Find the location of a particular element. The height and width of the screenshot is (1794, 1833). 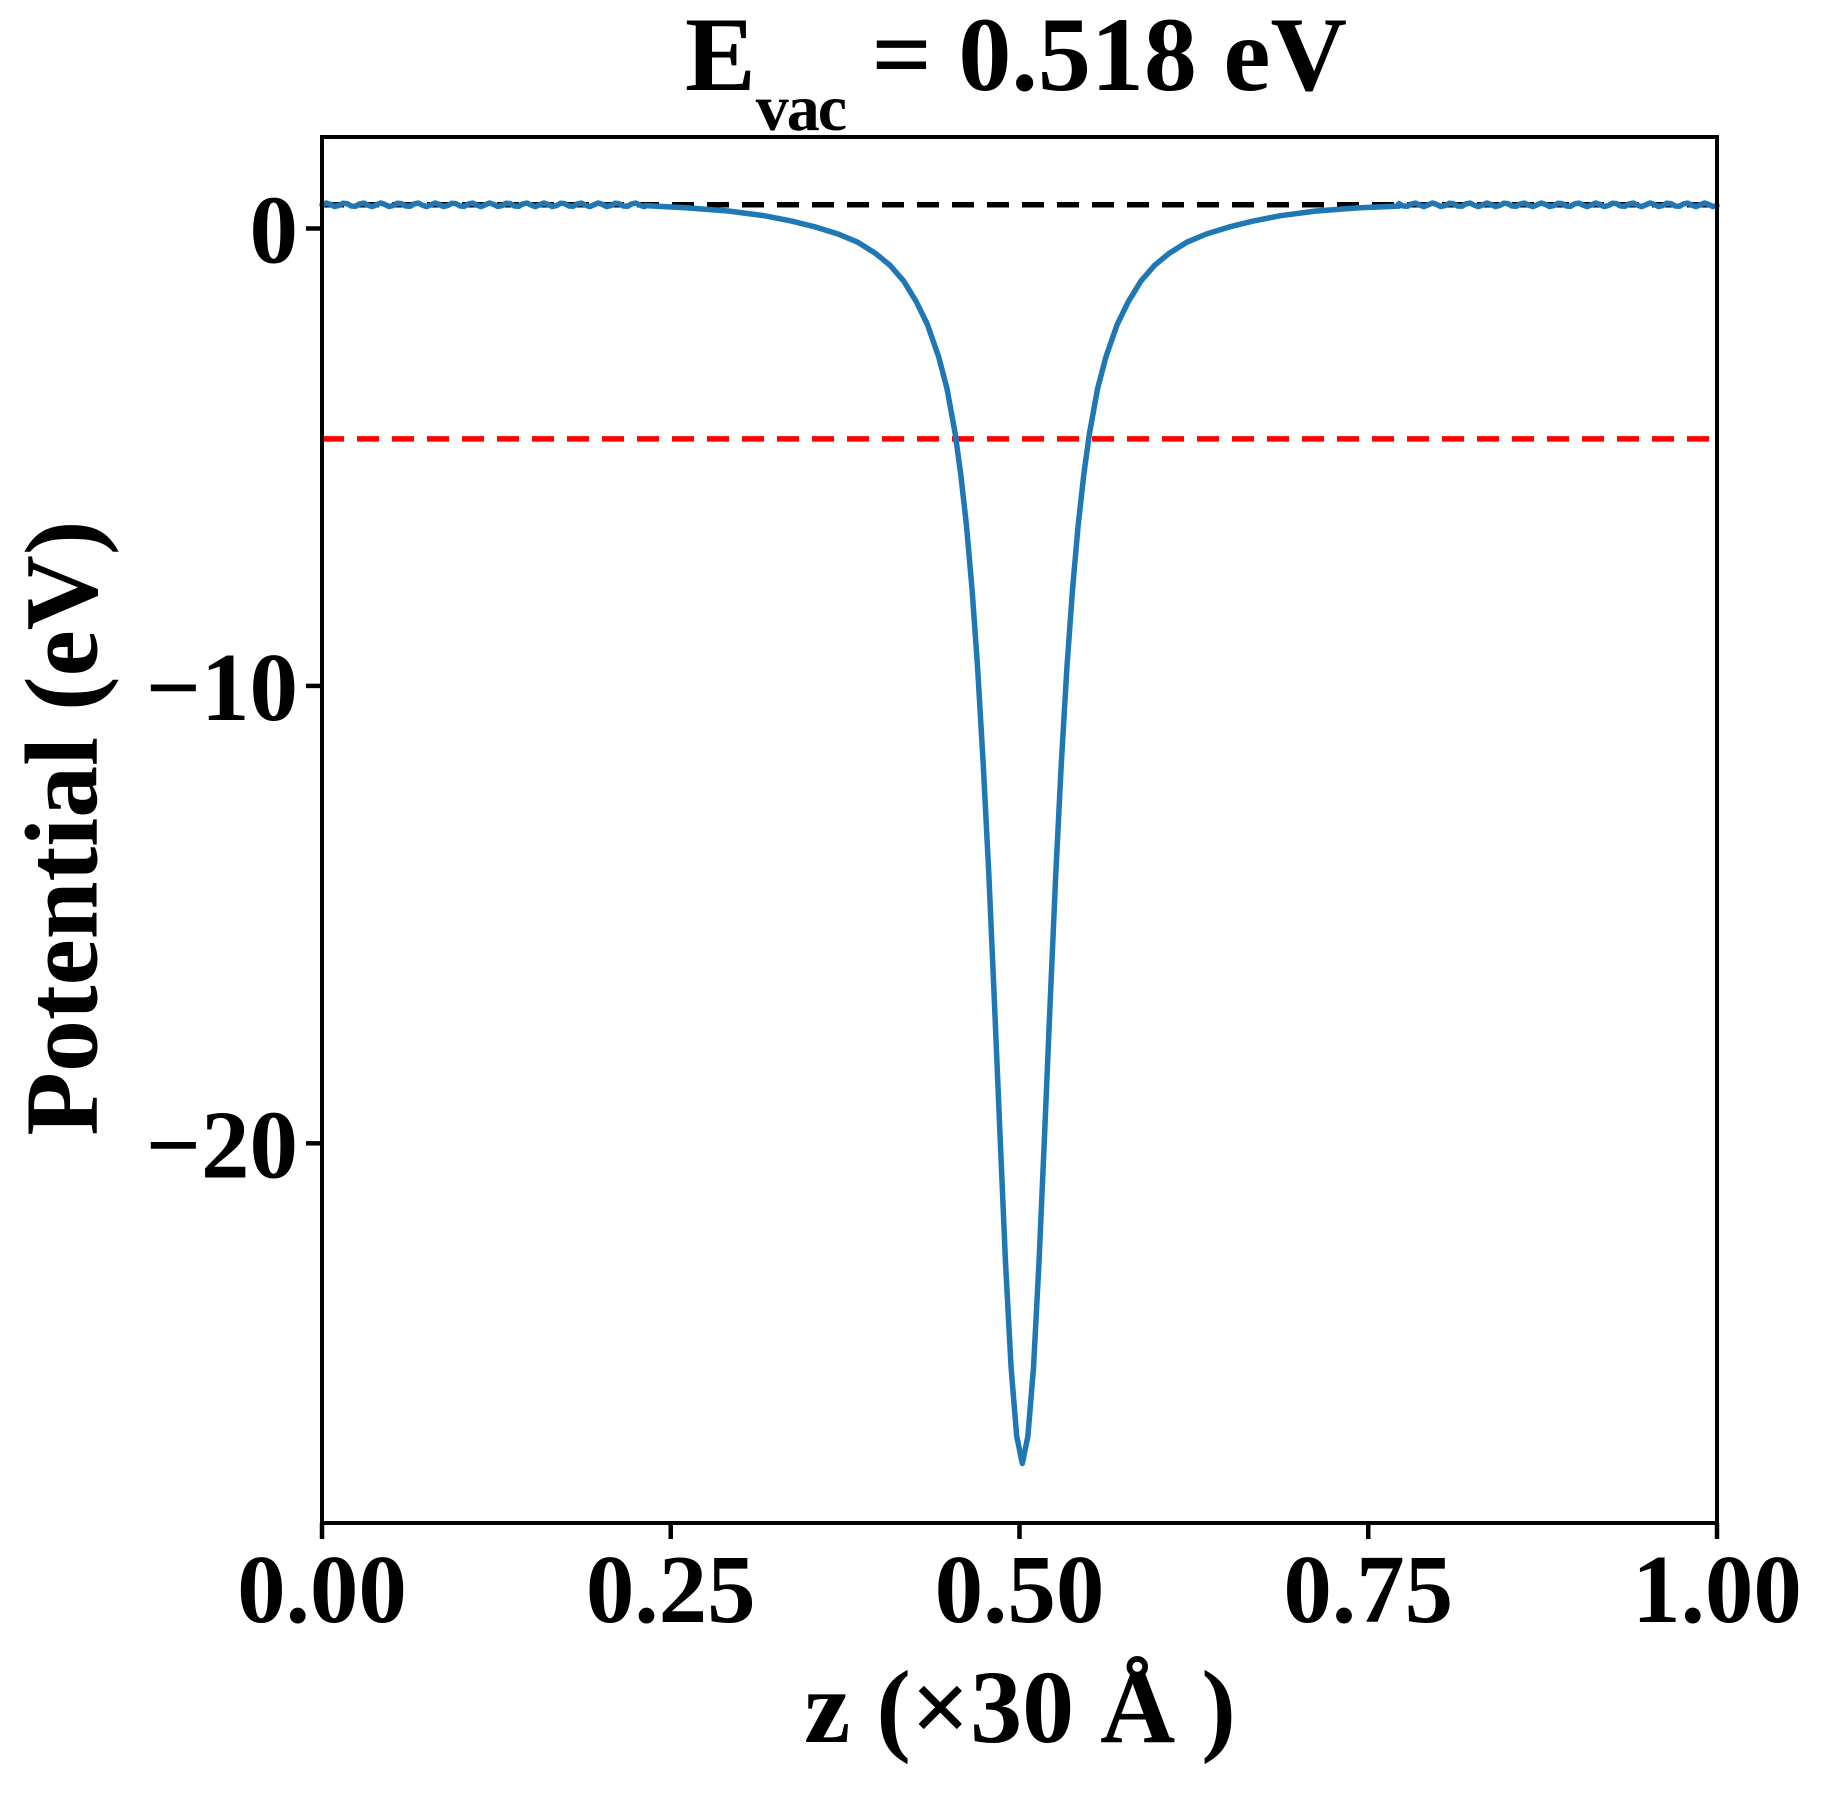

y-tick-label: −20 is located at coordinates (222, 1144).